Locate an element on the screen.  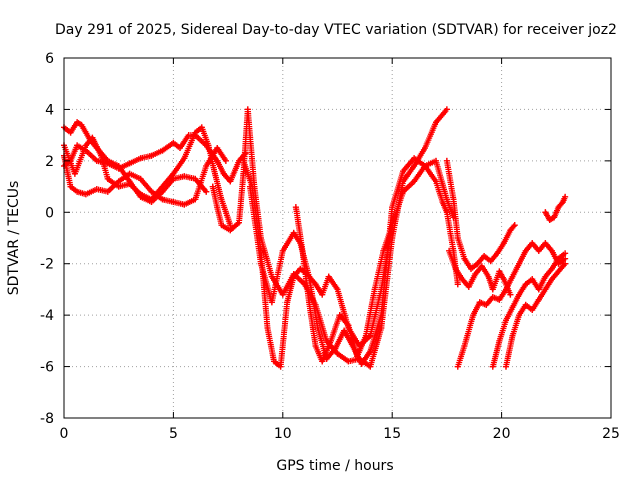
y-tick-label: 0 is located at coordinates (49, 213).